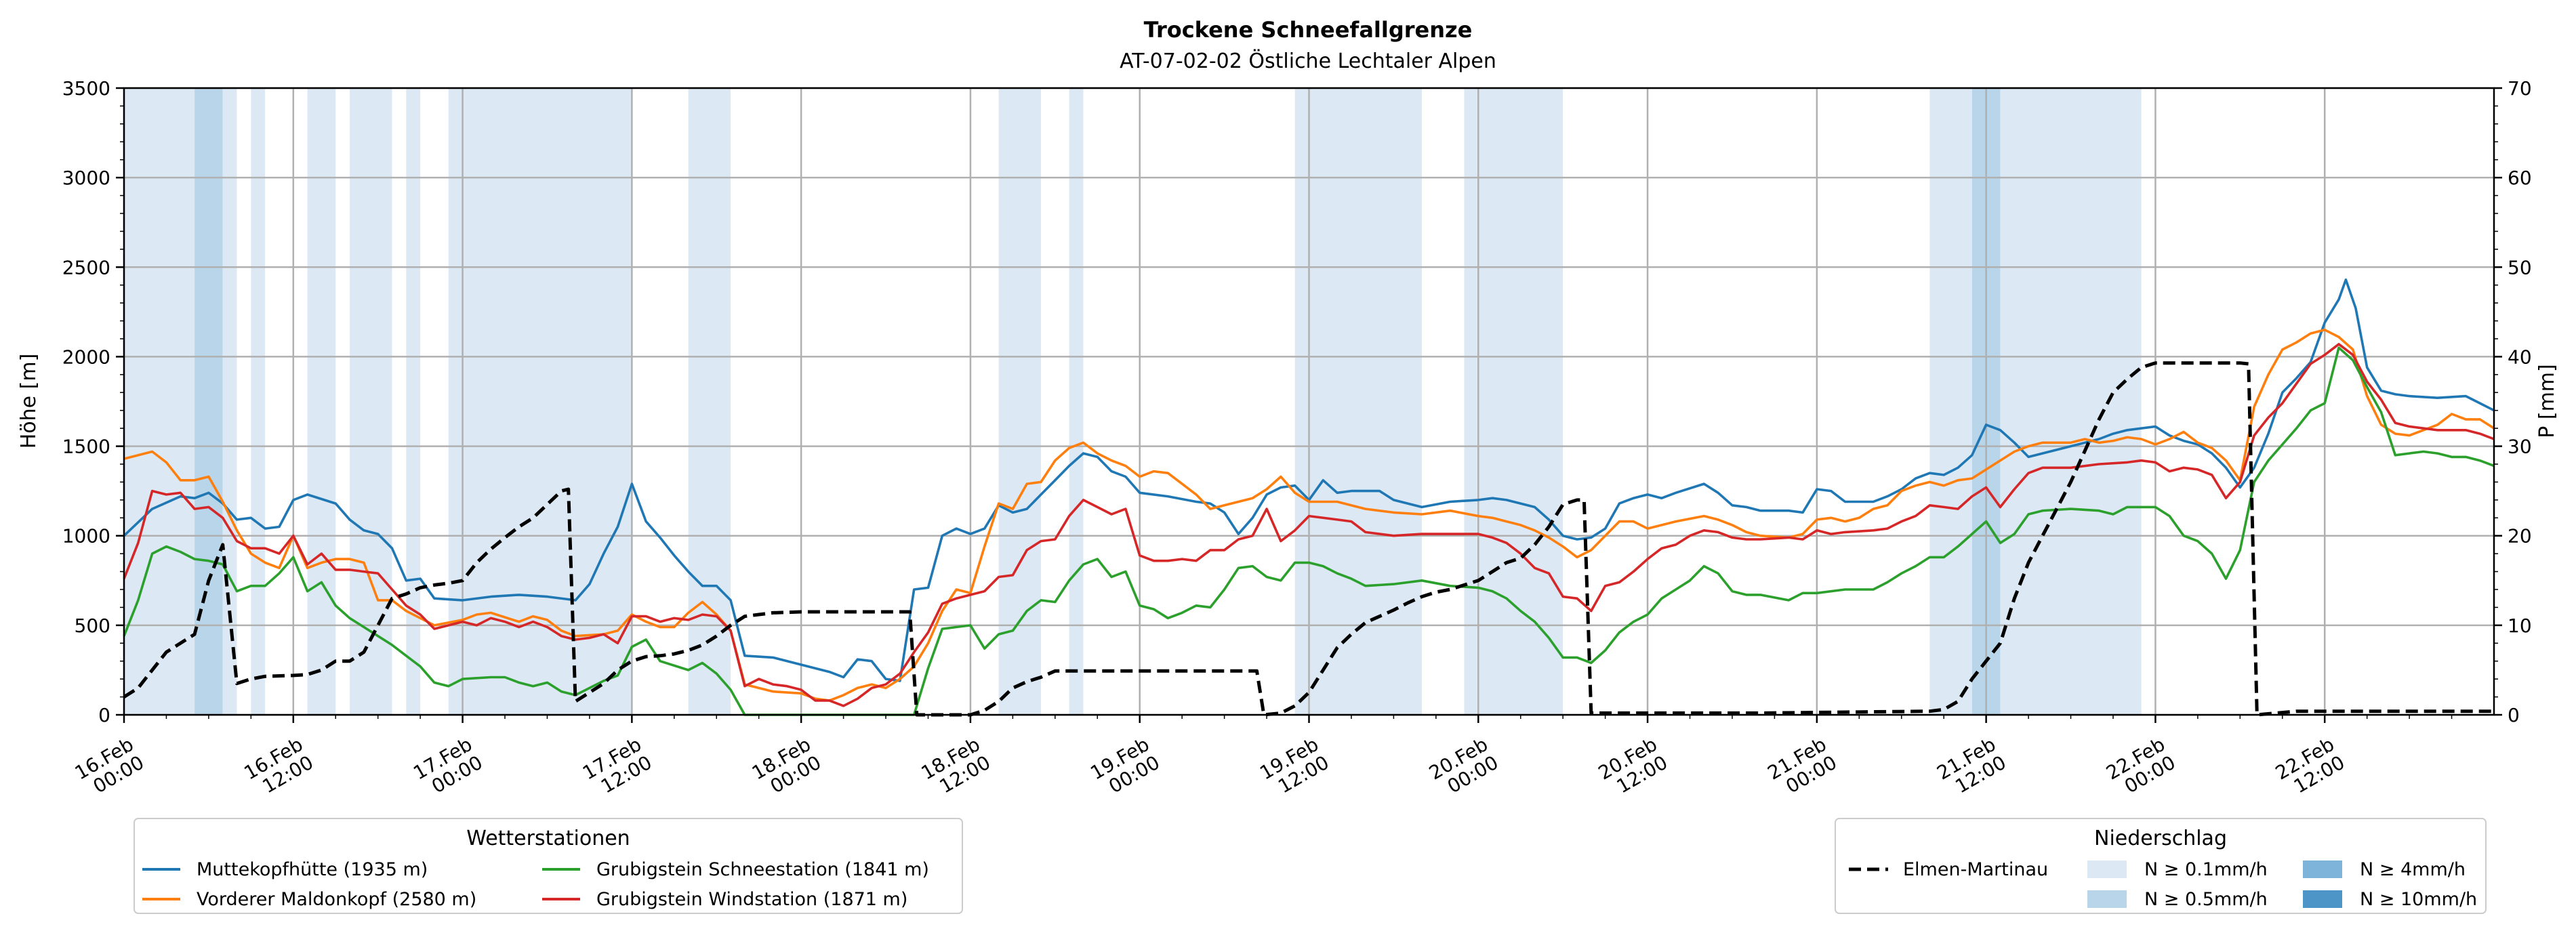 The image size is (2576, 933). Describe the element at coordinates (2310, 767) in the screenshot. I see `x-tick-label: 22.Feb12:00` at that location.